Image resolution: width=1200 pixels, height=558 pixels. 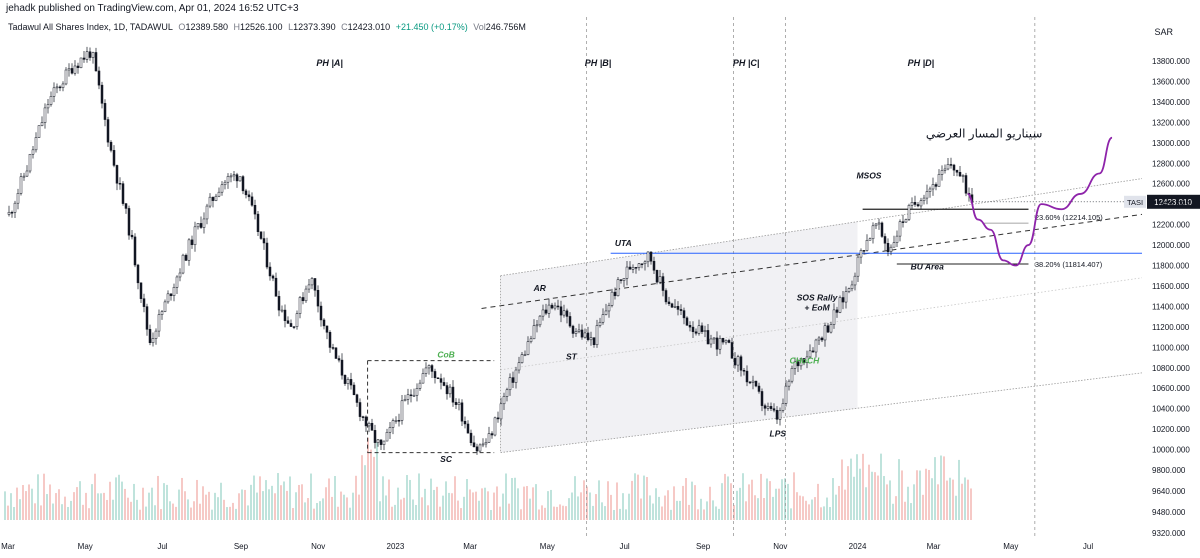 I want to click on y-tick-label: 11600.000, so click(x=1171, y=286).